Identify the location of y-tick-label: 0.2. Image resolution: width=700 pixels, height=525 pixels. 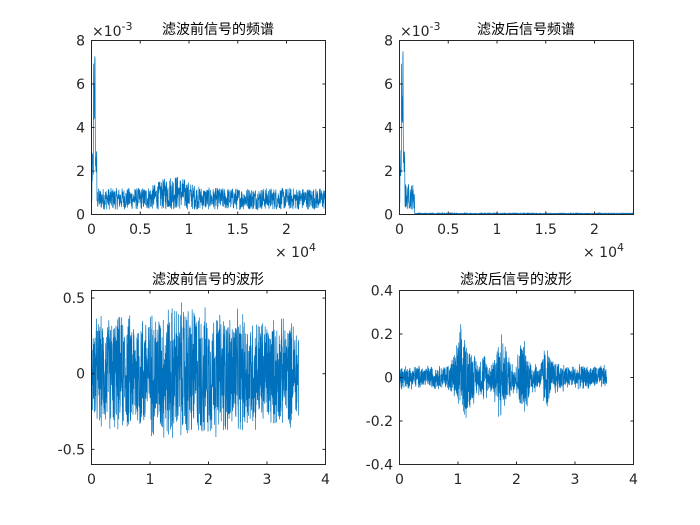
(382, 335).